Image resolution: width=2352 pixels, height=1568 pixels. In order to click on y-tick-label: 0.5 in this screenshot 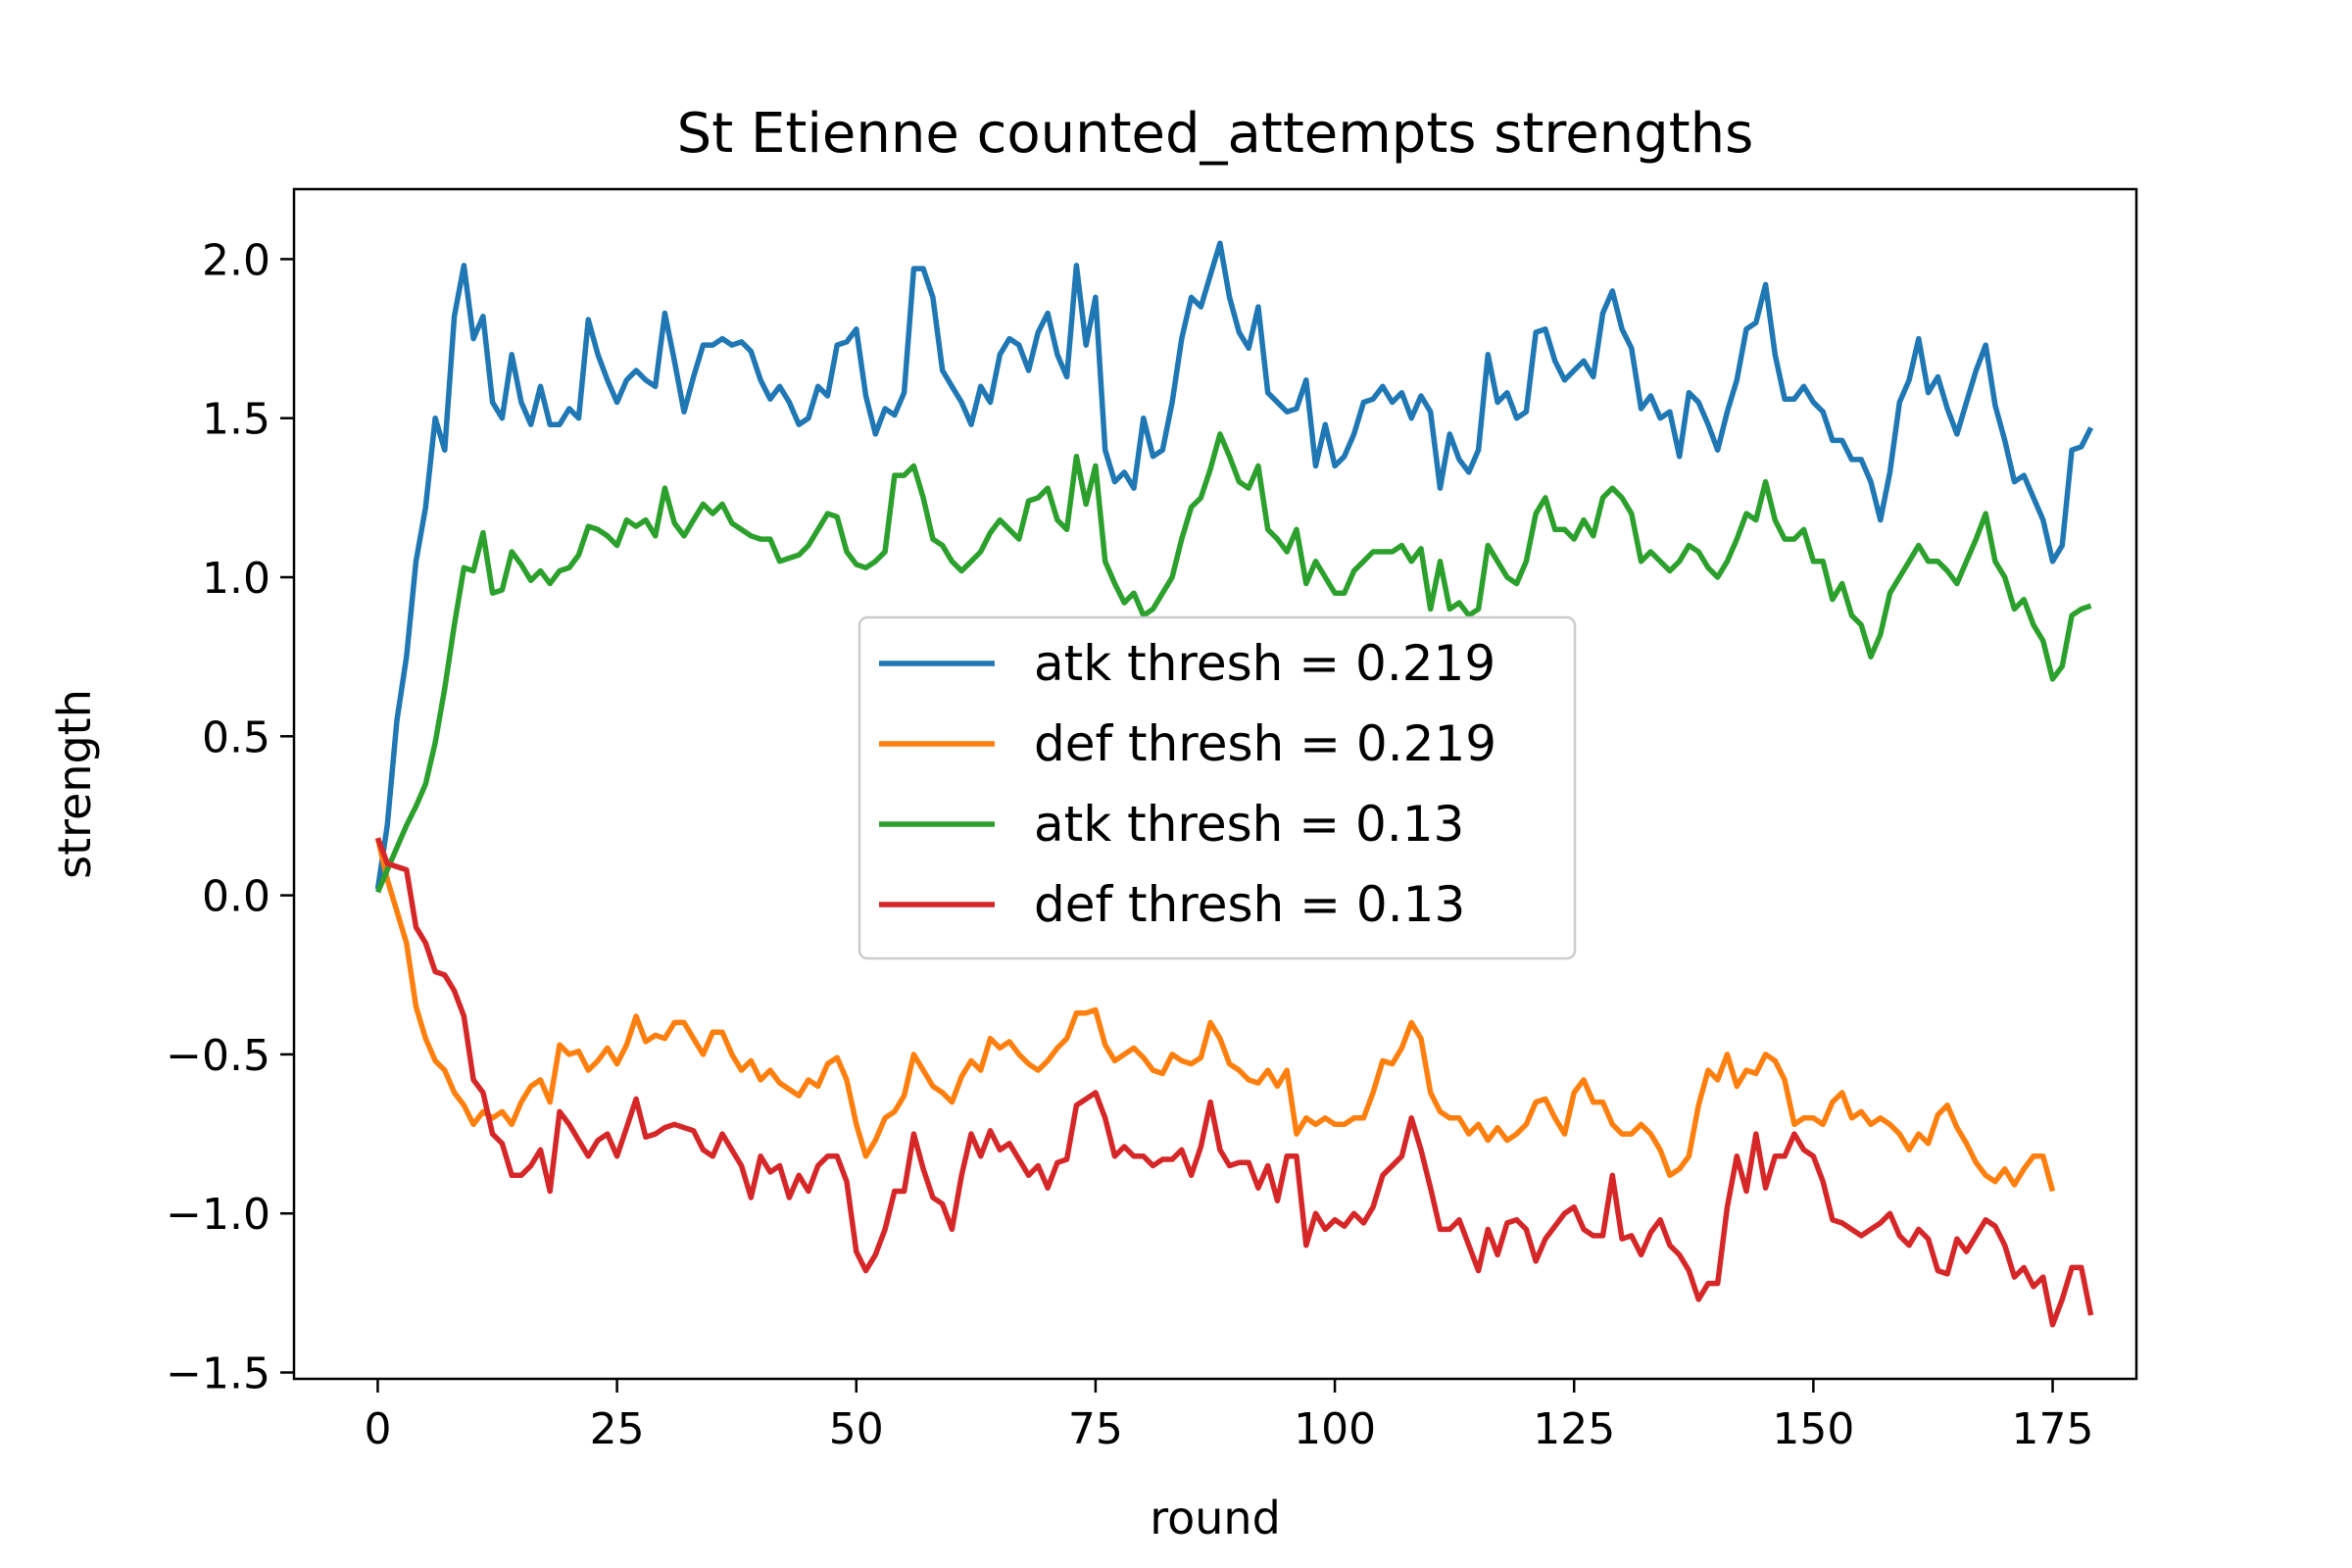, I will do `click(236, 737)`.